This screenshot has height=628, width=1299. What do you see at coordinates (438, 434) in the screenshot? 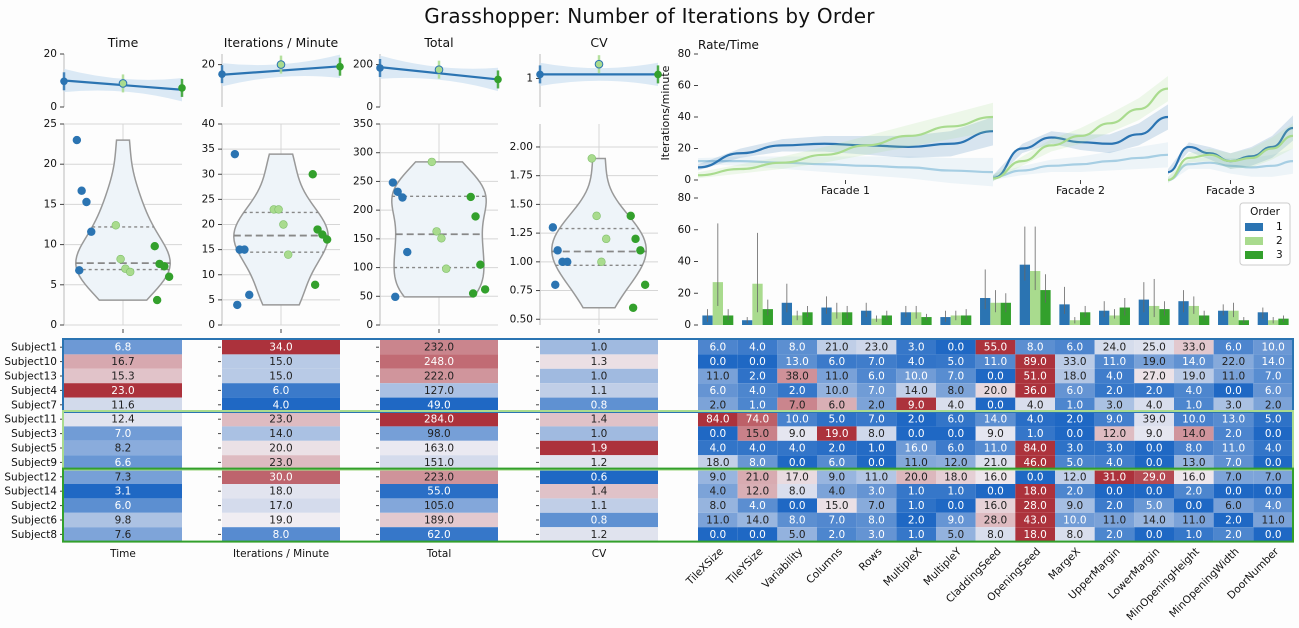
I see `heatmap-value: 98.0` at bounding box center [438, 434].